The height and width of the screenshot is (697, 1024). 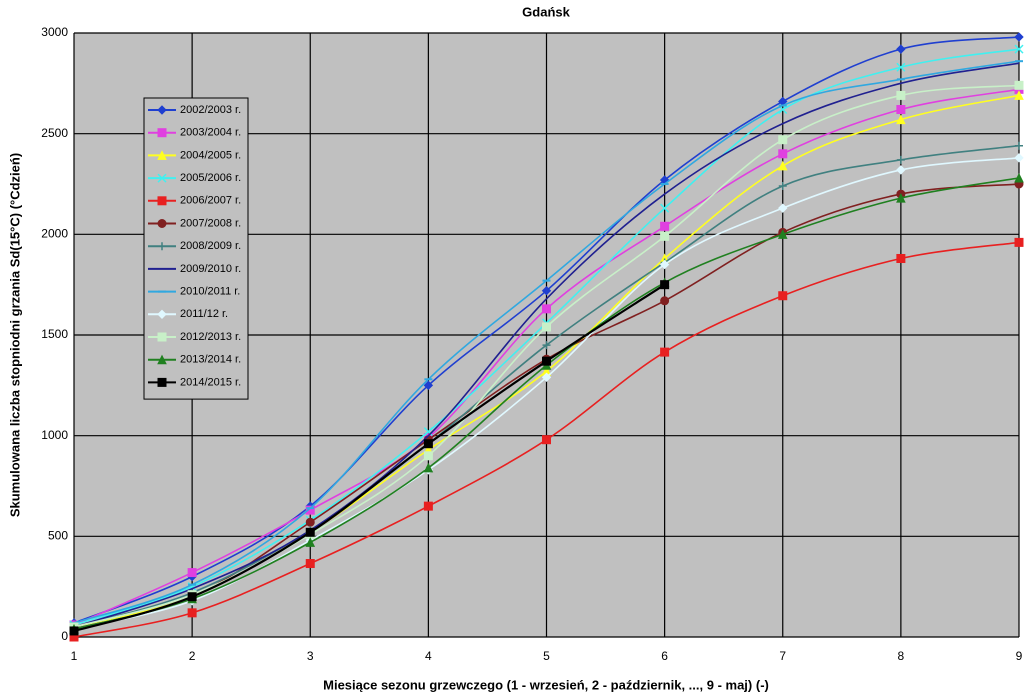 What do you see at coordinates (664, 656) in the screenshot?
I see `x-tick-label: 6` at bounding box center [664, 656].